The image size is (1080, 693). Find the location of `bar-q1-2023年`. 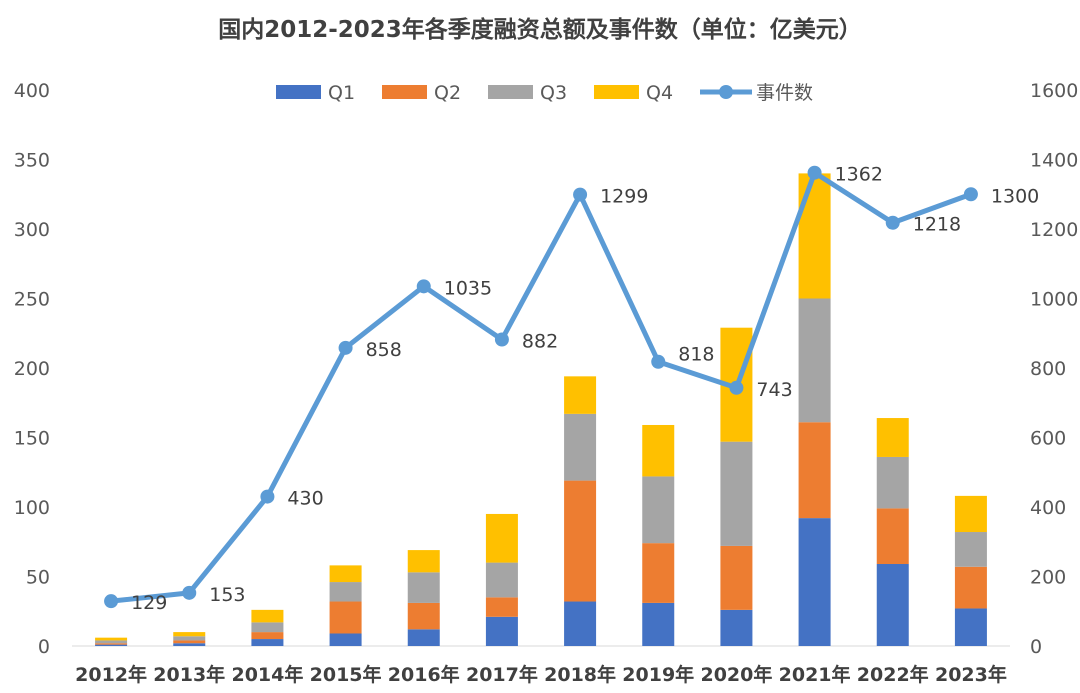

bar-q1-2023年 is located at coordinates (970, 627).